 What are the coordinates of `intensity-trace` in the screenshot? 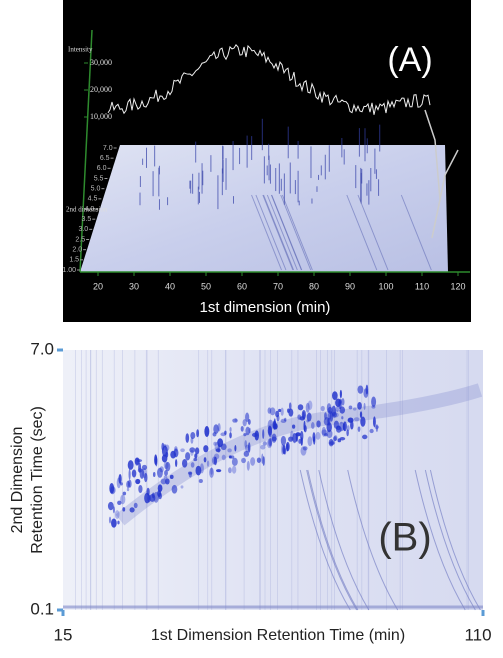 It's located at (269, 79).